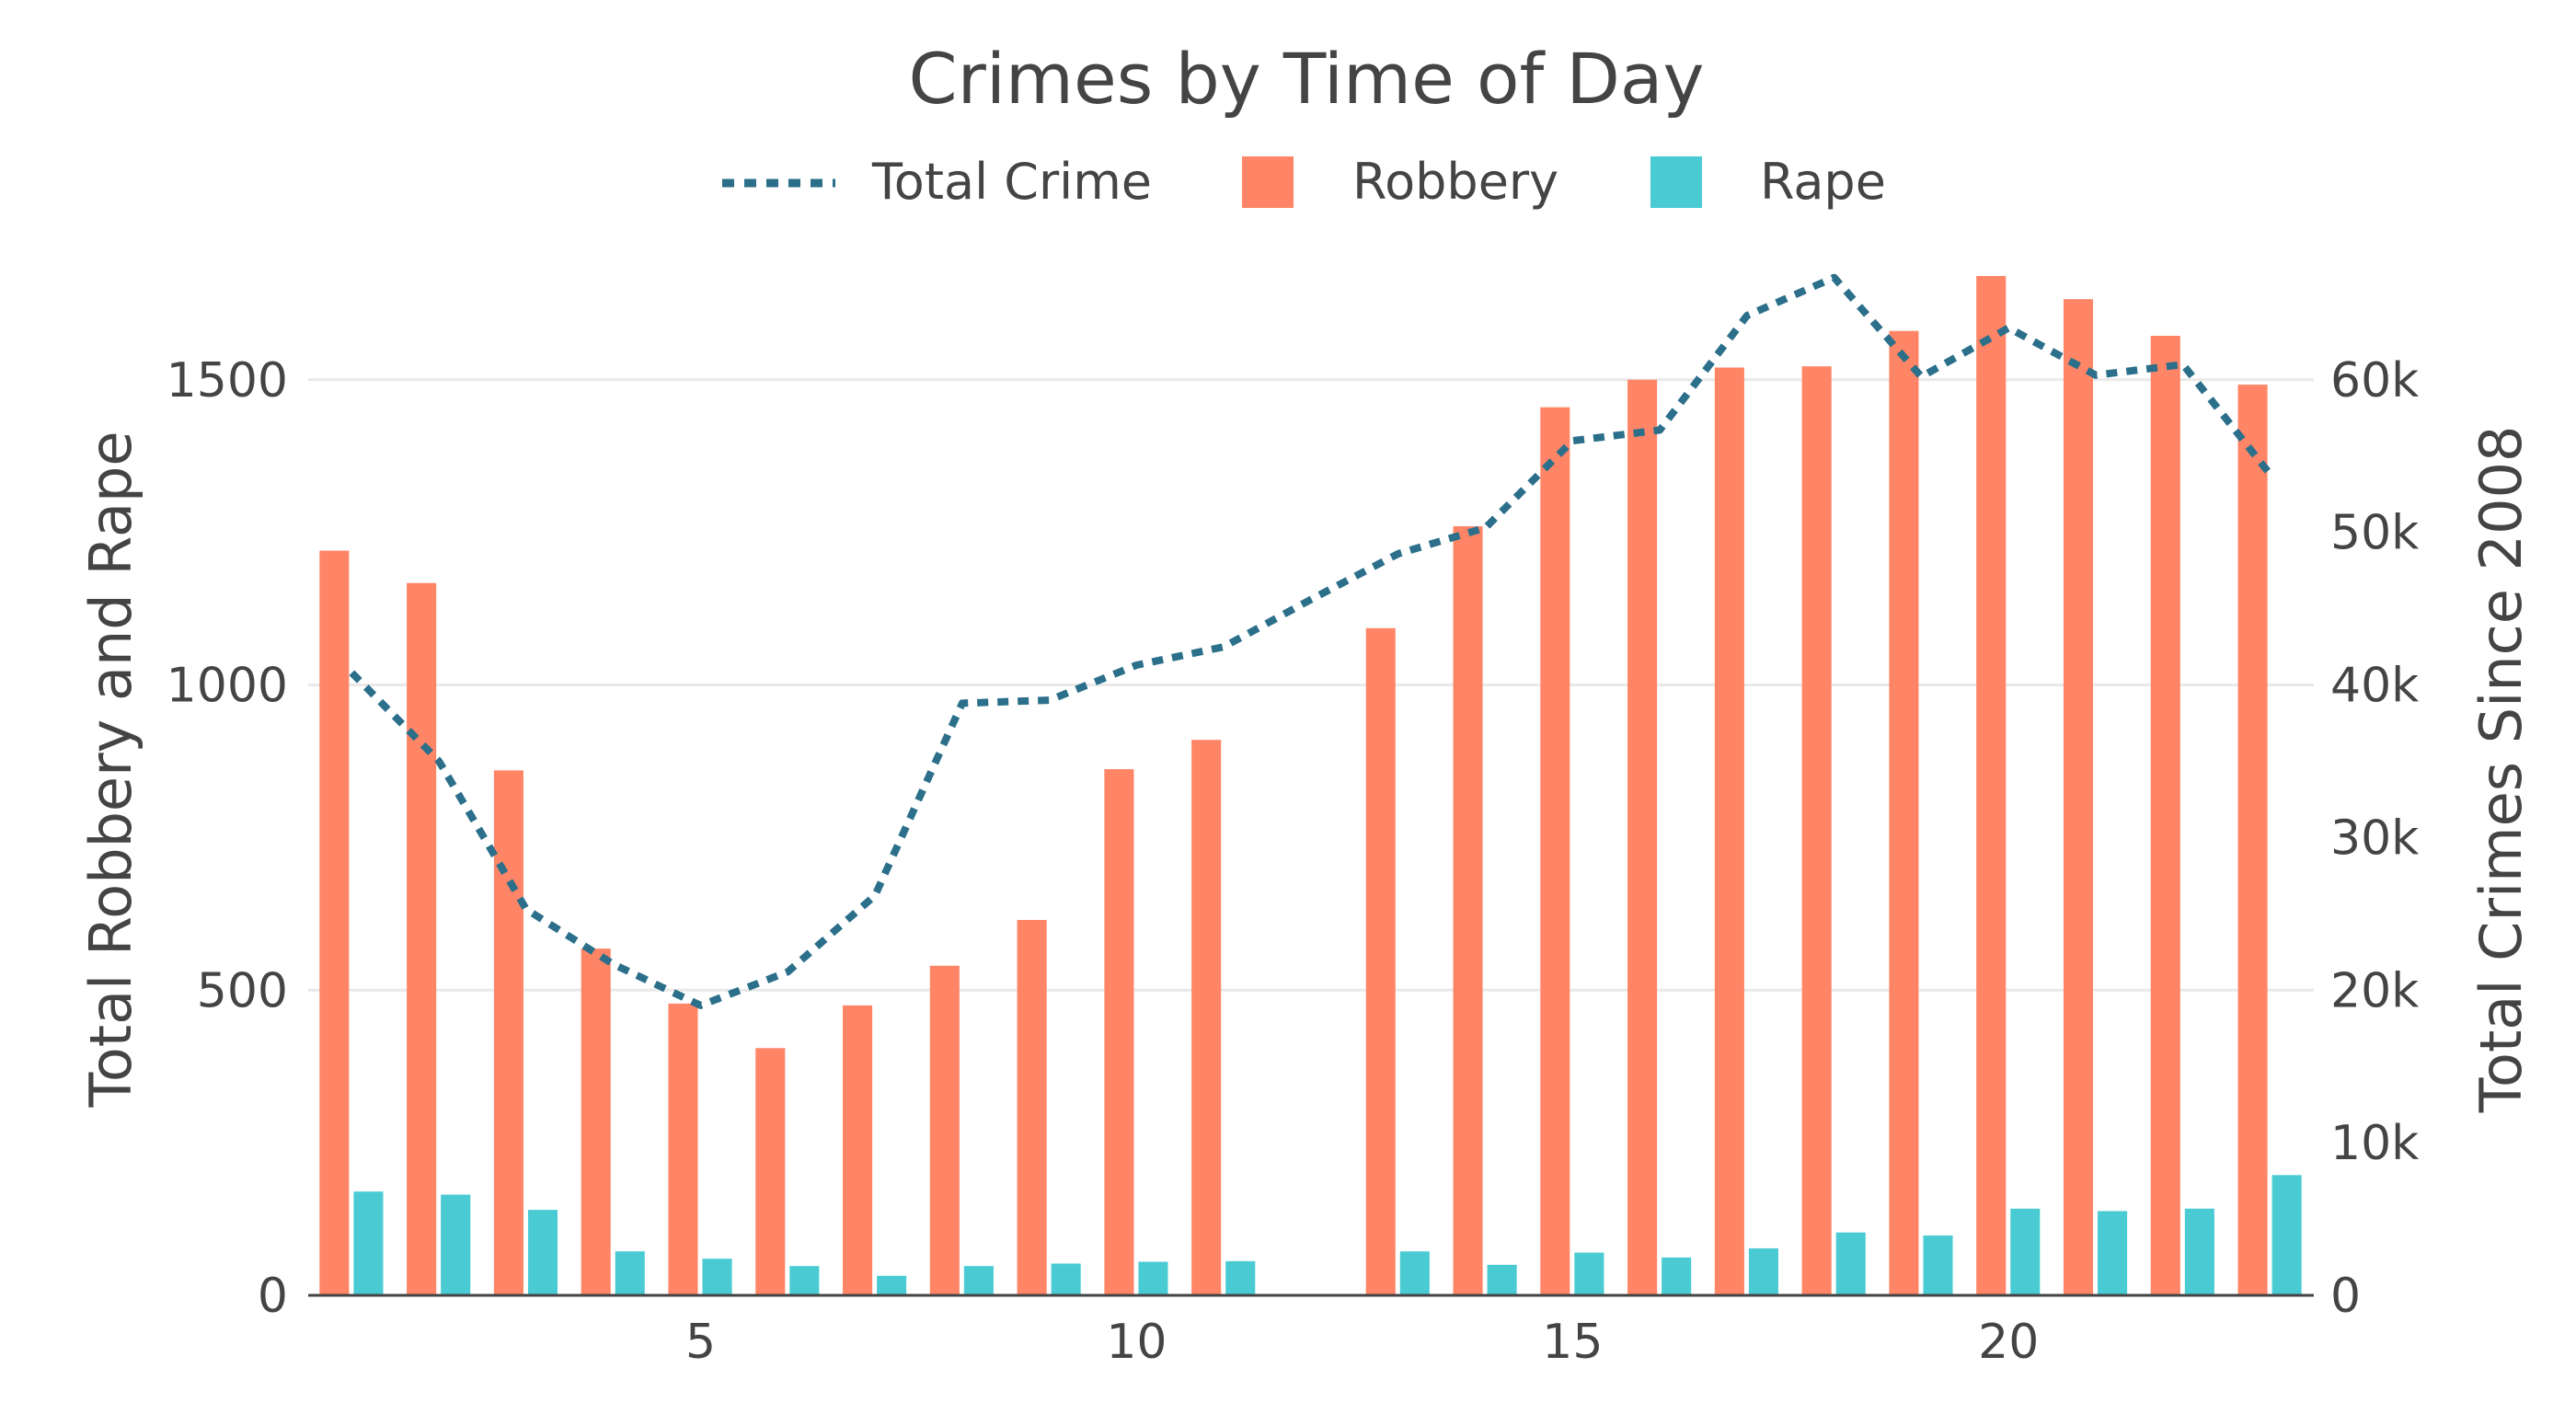 Image resolution: width=2576 pixels, height=1414 pixels. I want to click on y-tick-left-1500: 1500, so click(227, 380).